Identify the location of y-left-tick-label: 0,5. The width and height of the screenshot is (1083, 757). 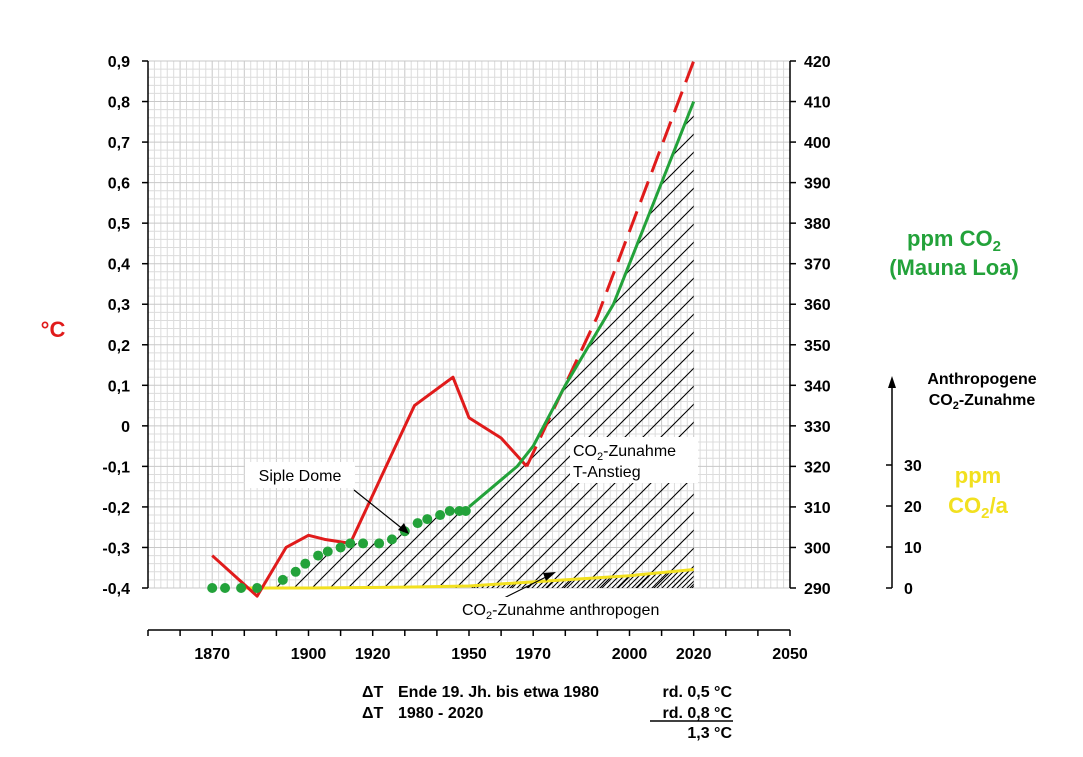
(119, 224).